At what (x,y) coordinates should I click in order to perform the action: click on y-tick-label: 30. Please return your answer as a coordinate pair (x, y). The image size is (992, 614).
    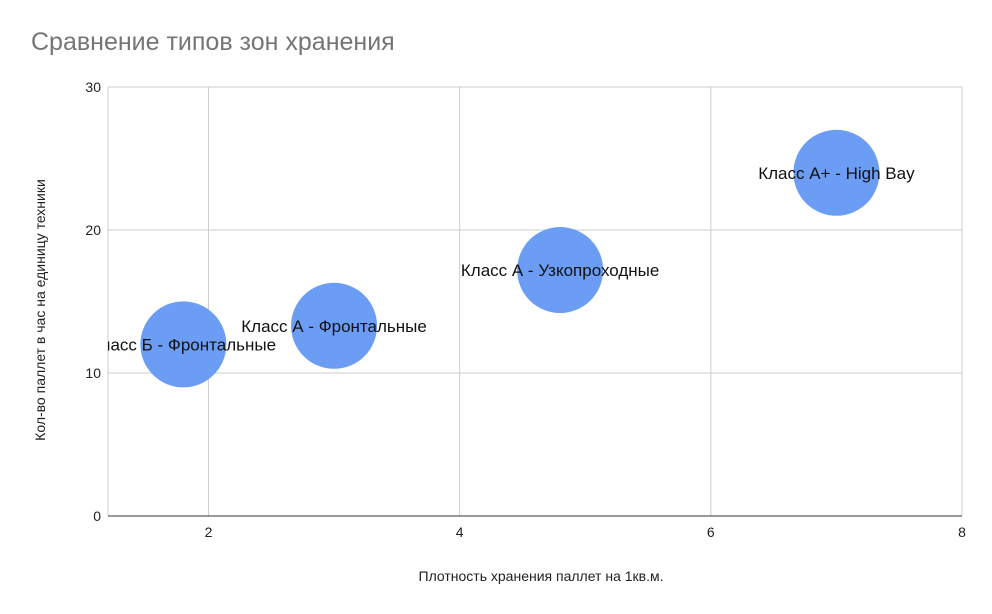
    Looking at the image, I should click on (93, 87).